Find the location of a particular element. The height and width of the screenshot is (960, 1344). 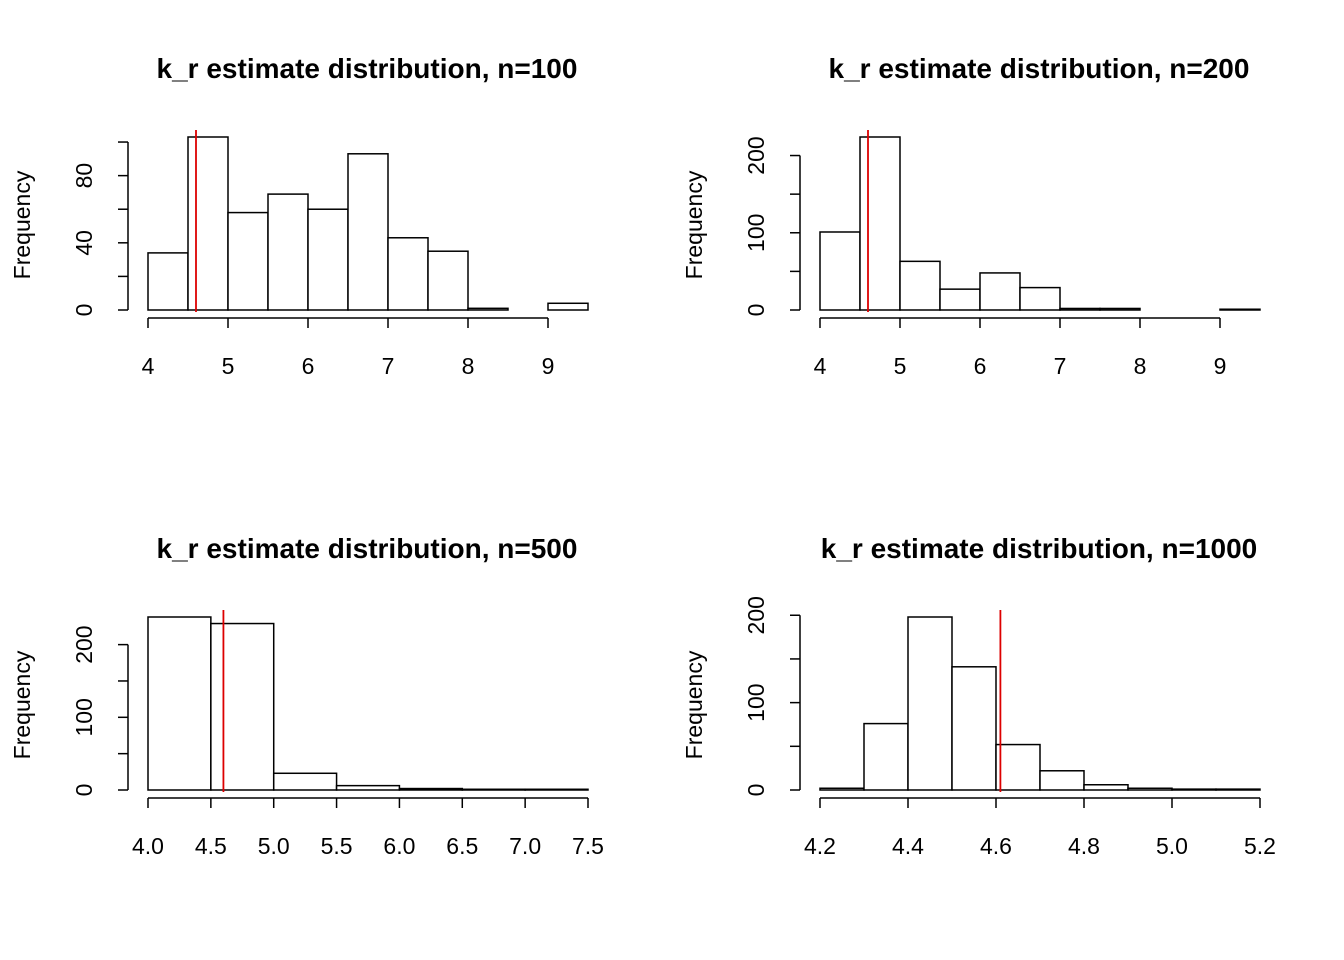

x-tick-label: 7.5 is located at coordinates (588, 846).